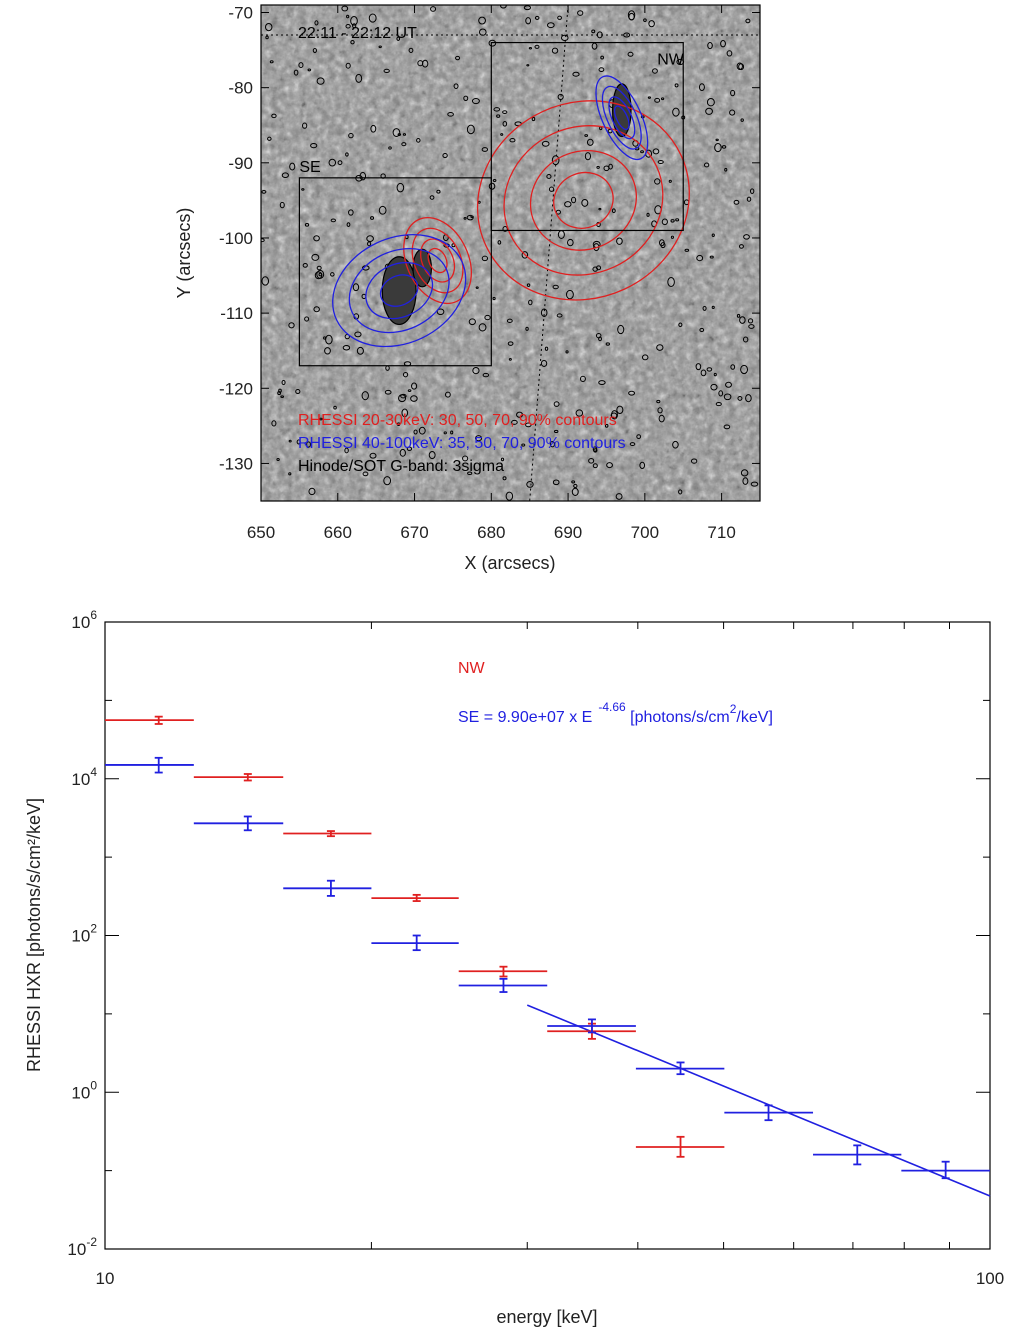 This screenshot has width=1016, height=1336. What do you see at coordinates (34, 935) in the screenshot?
I see `spectrum-y-axis-label: RHESSI HXR [photons/s/cm²/keV]` at bounding box center [34, 935].